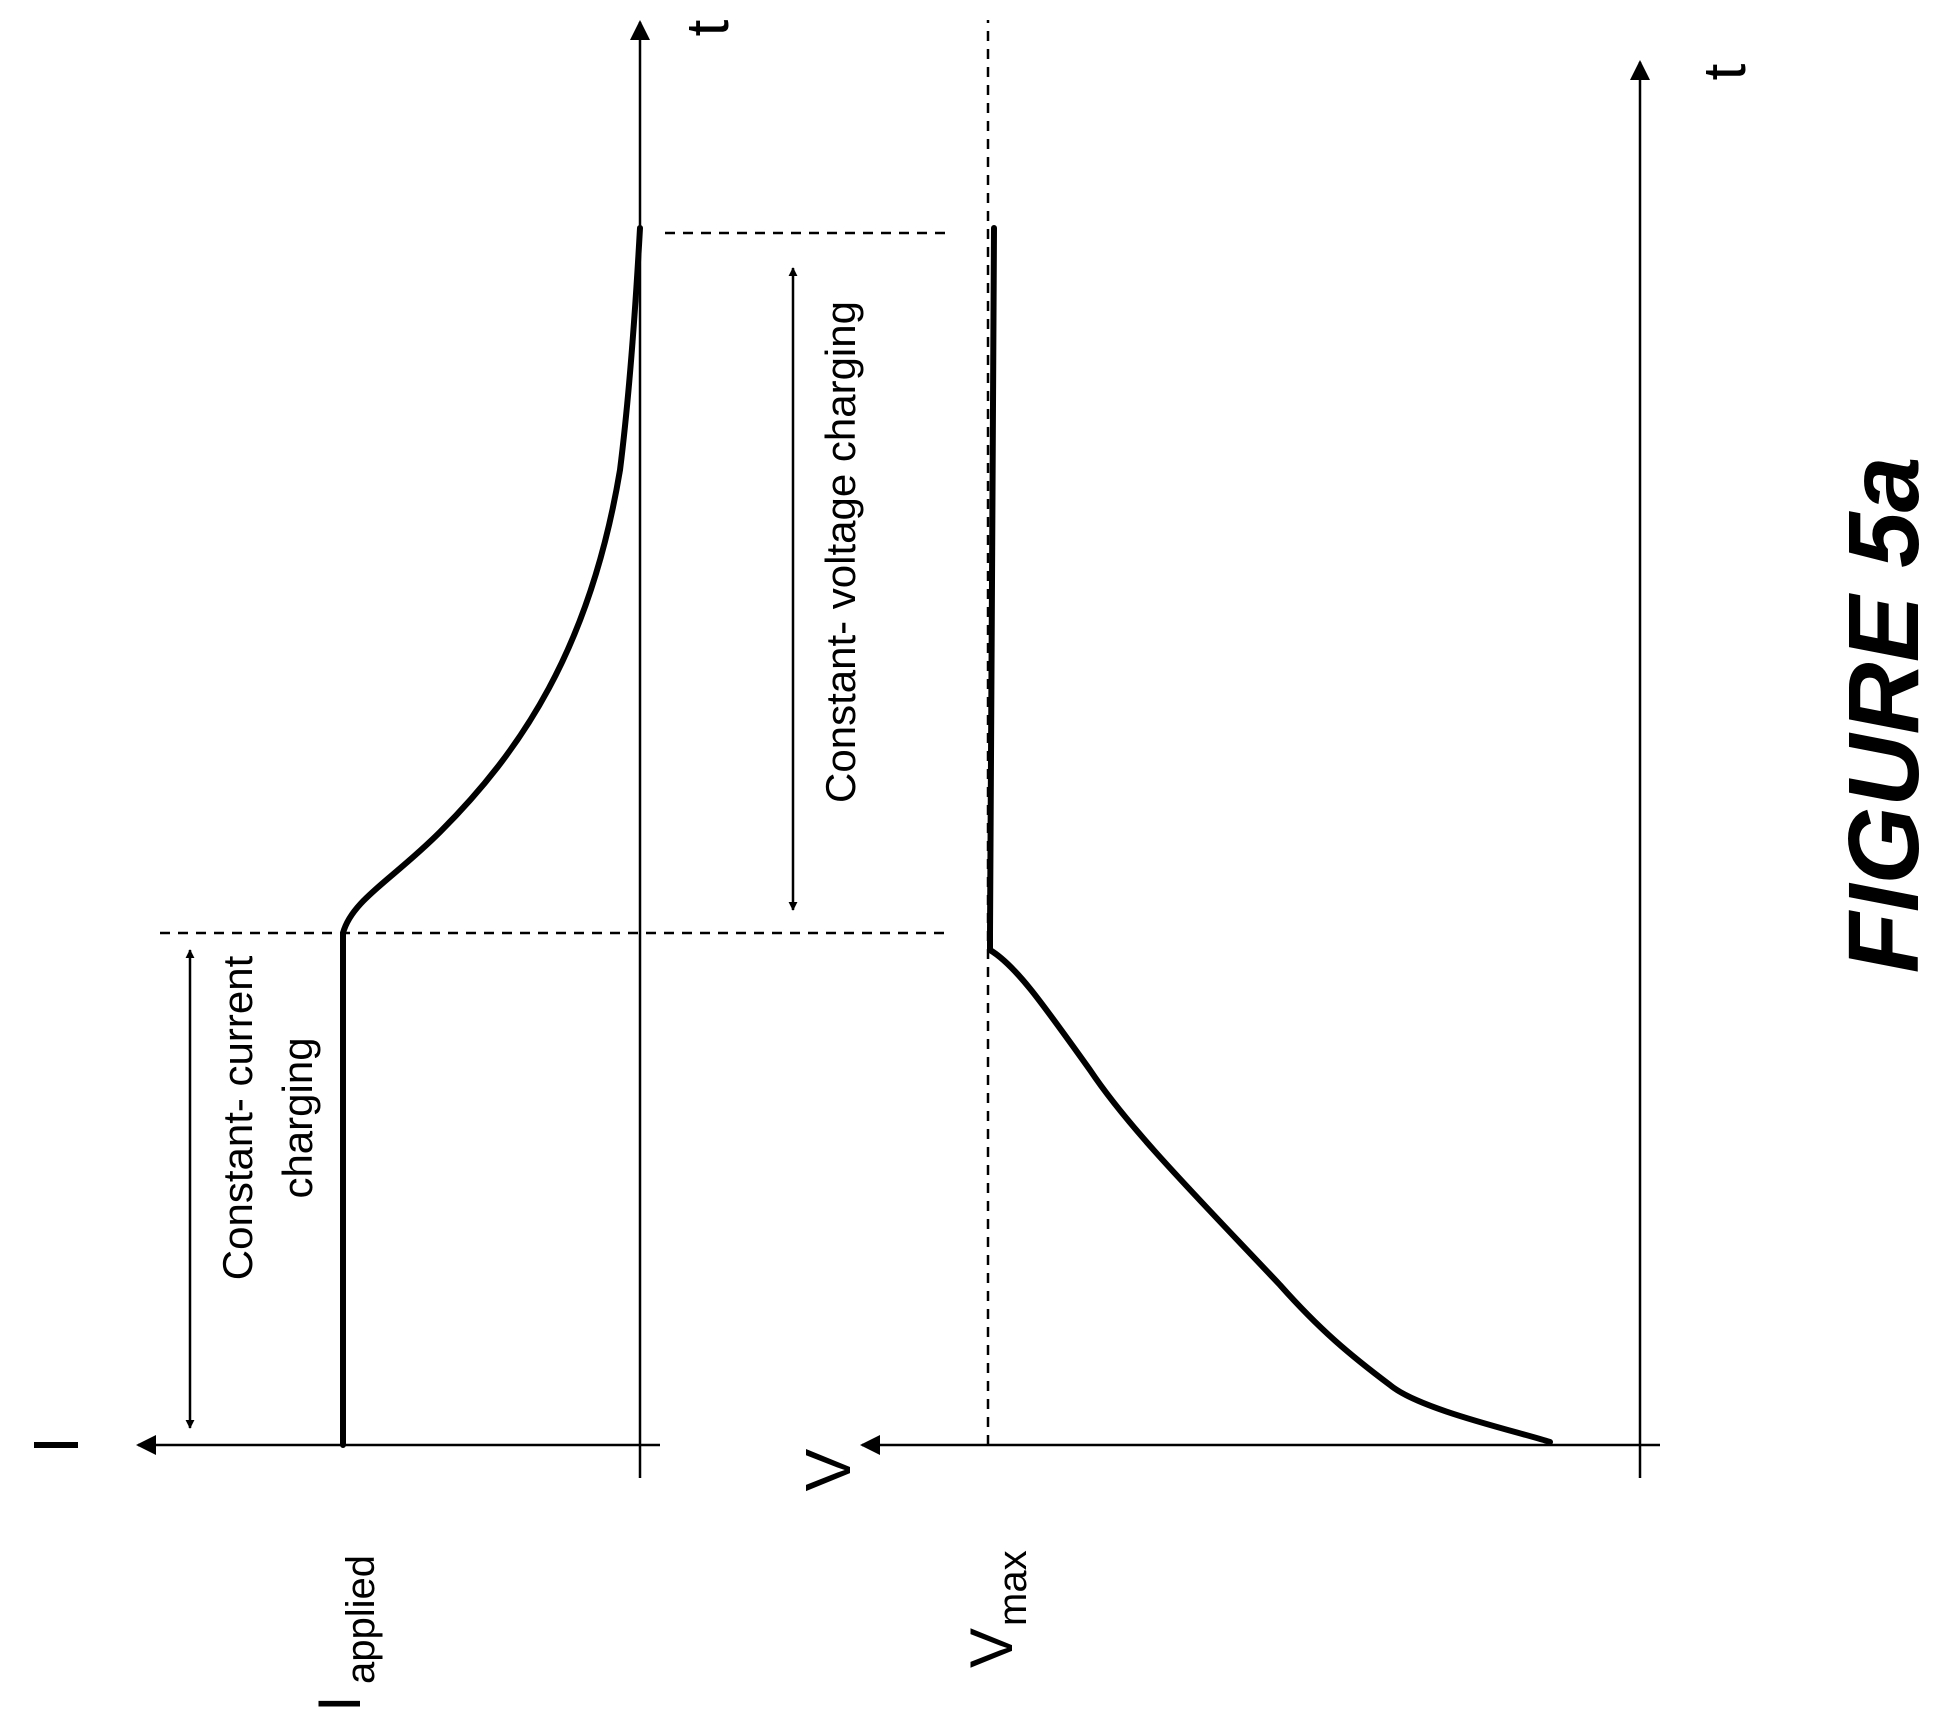  What do you see at coordinates (297, 1117) in the screenshot?
I see `cc-phase-label-line2: charging` at bounding box center [297, 1117].